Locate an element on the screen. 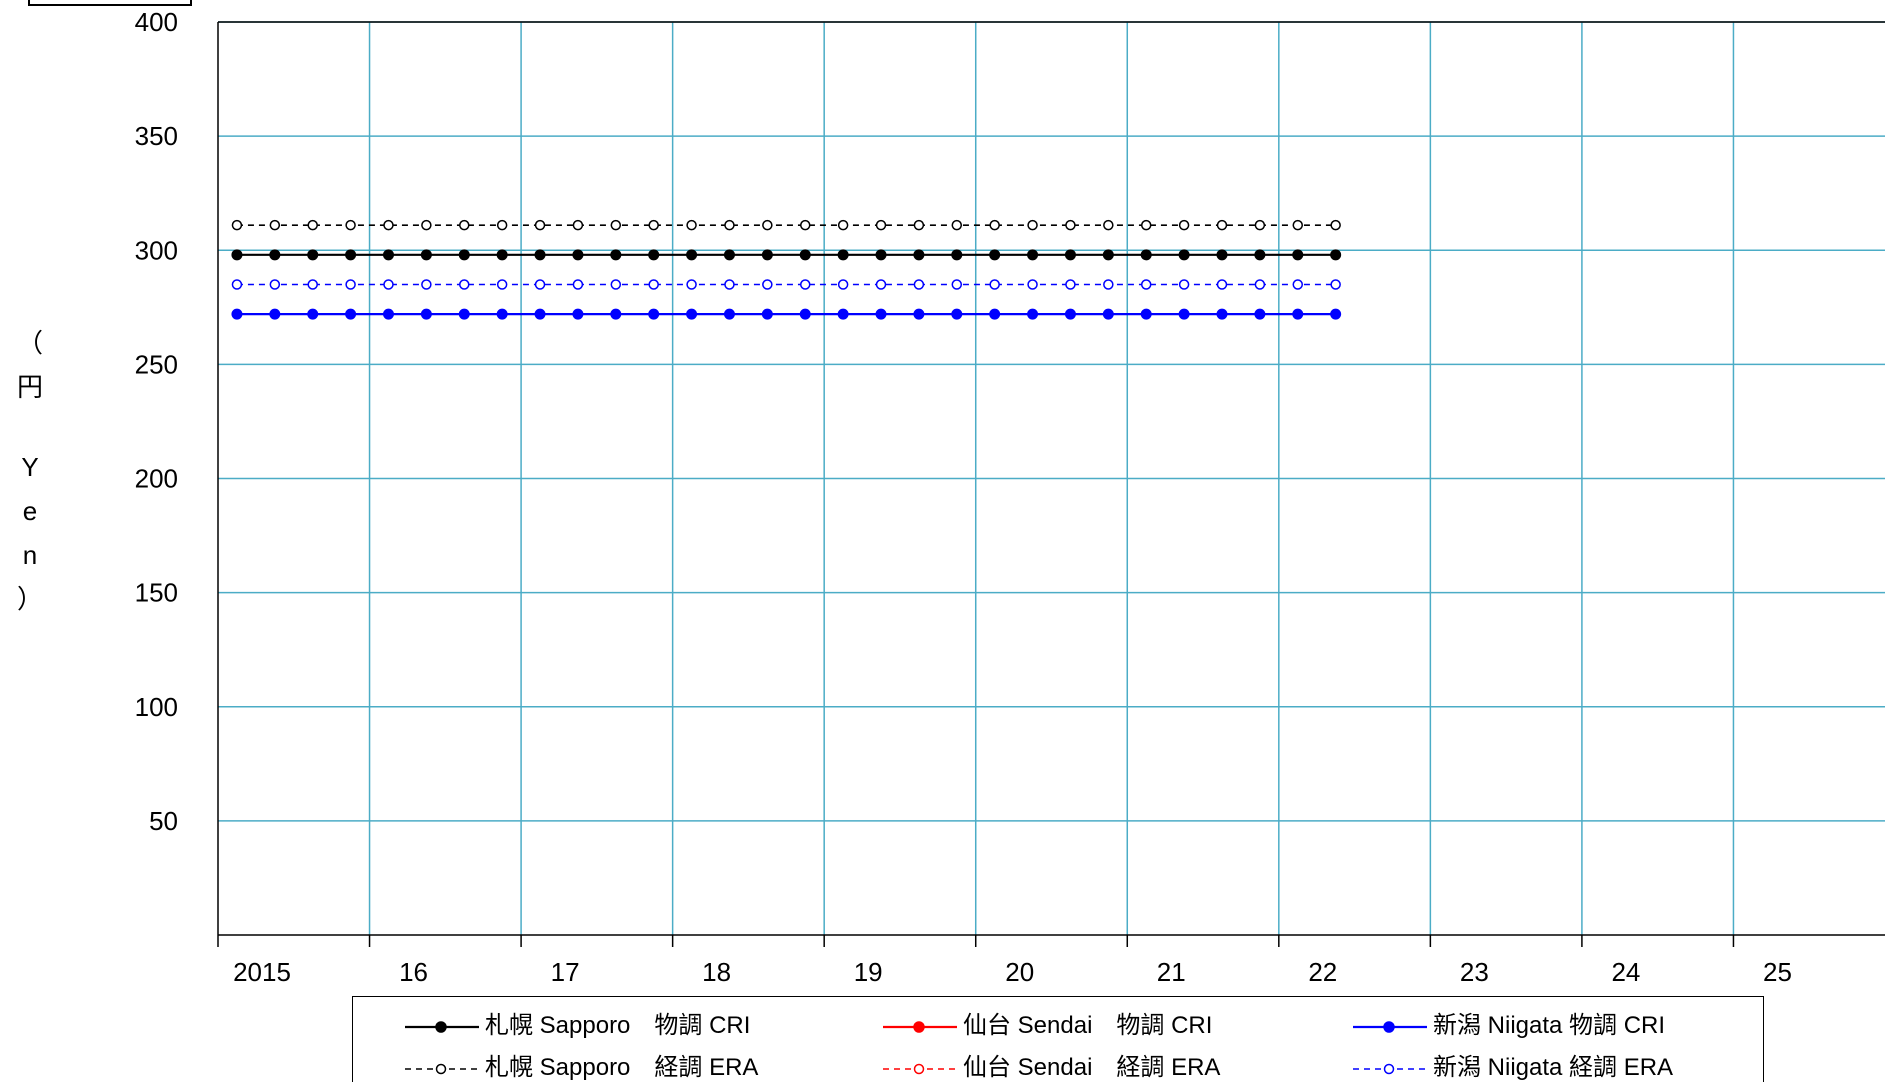 This screenshot has width=1885, height=1082. x-tick-label: 21 is located at coordinates (1171, 972).